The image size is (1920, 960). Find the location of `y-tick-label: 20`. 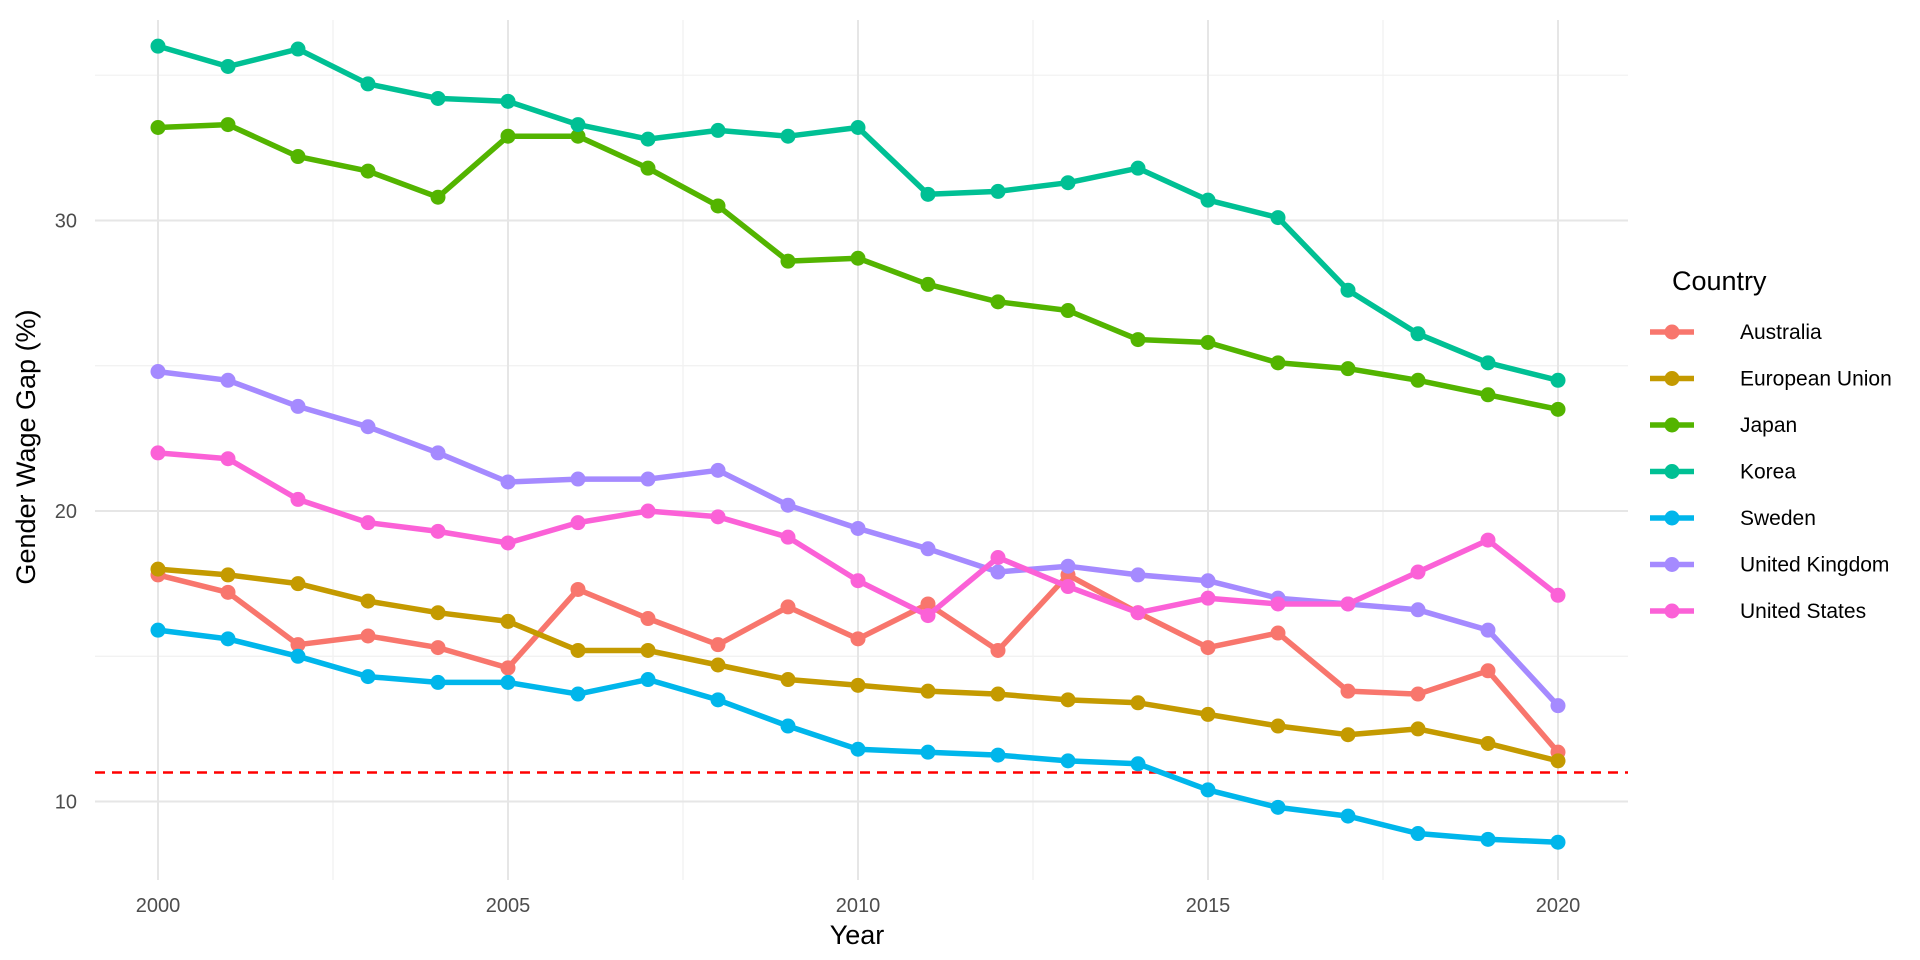

y-tick-label: 20 is located at coordinates (66, 512).